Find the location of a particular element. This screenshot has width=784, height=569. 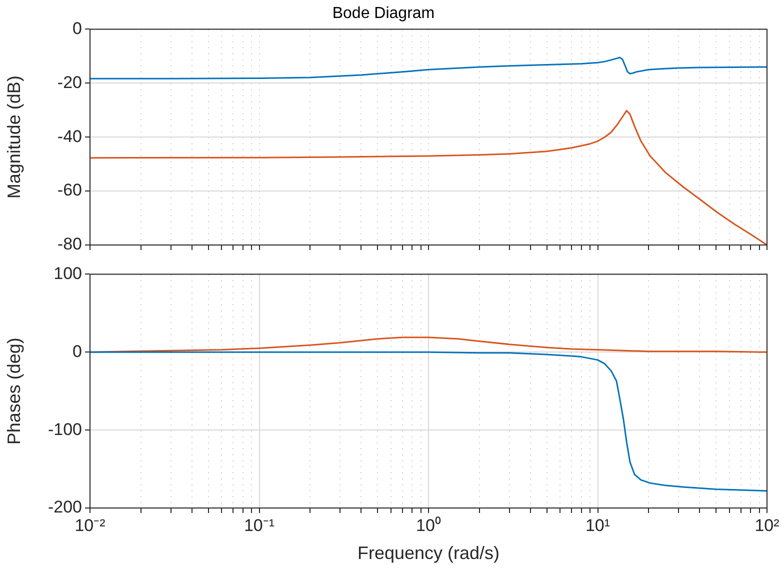

y-axis-title: Phases (deg) is located at coordinates (14, 391).